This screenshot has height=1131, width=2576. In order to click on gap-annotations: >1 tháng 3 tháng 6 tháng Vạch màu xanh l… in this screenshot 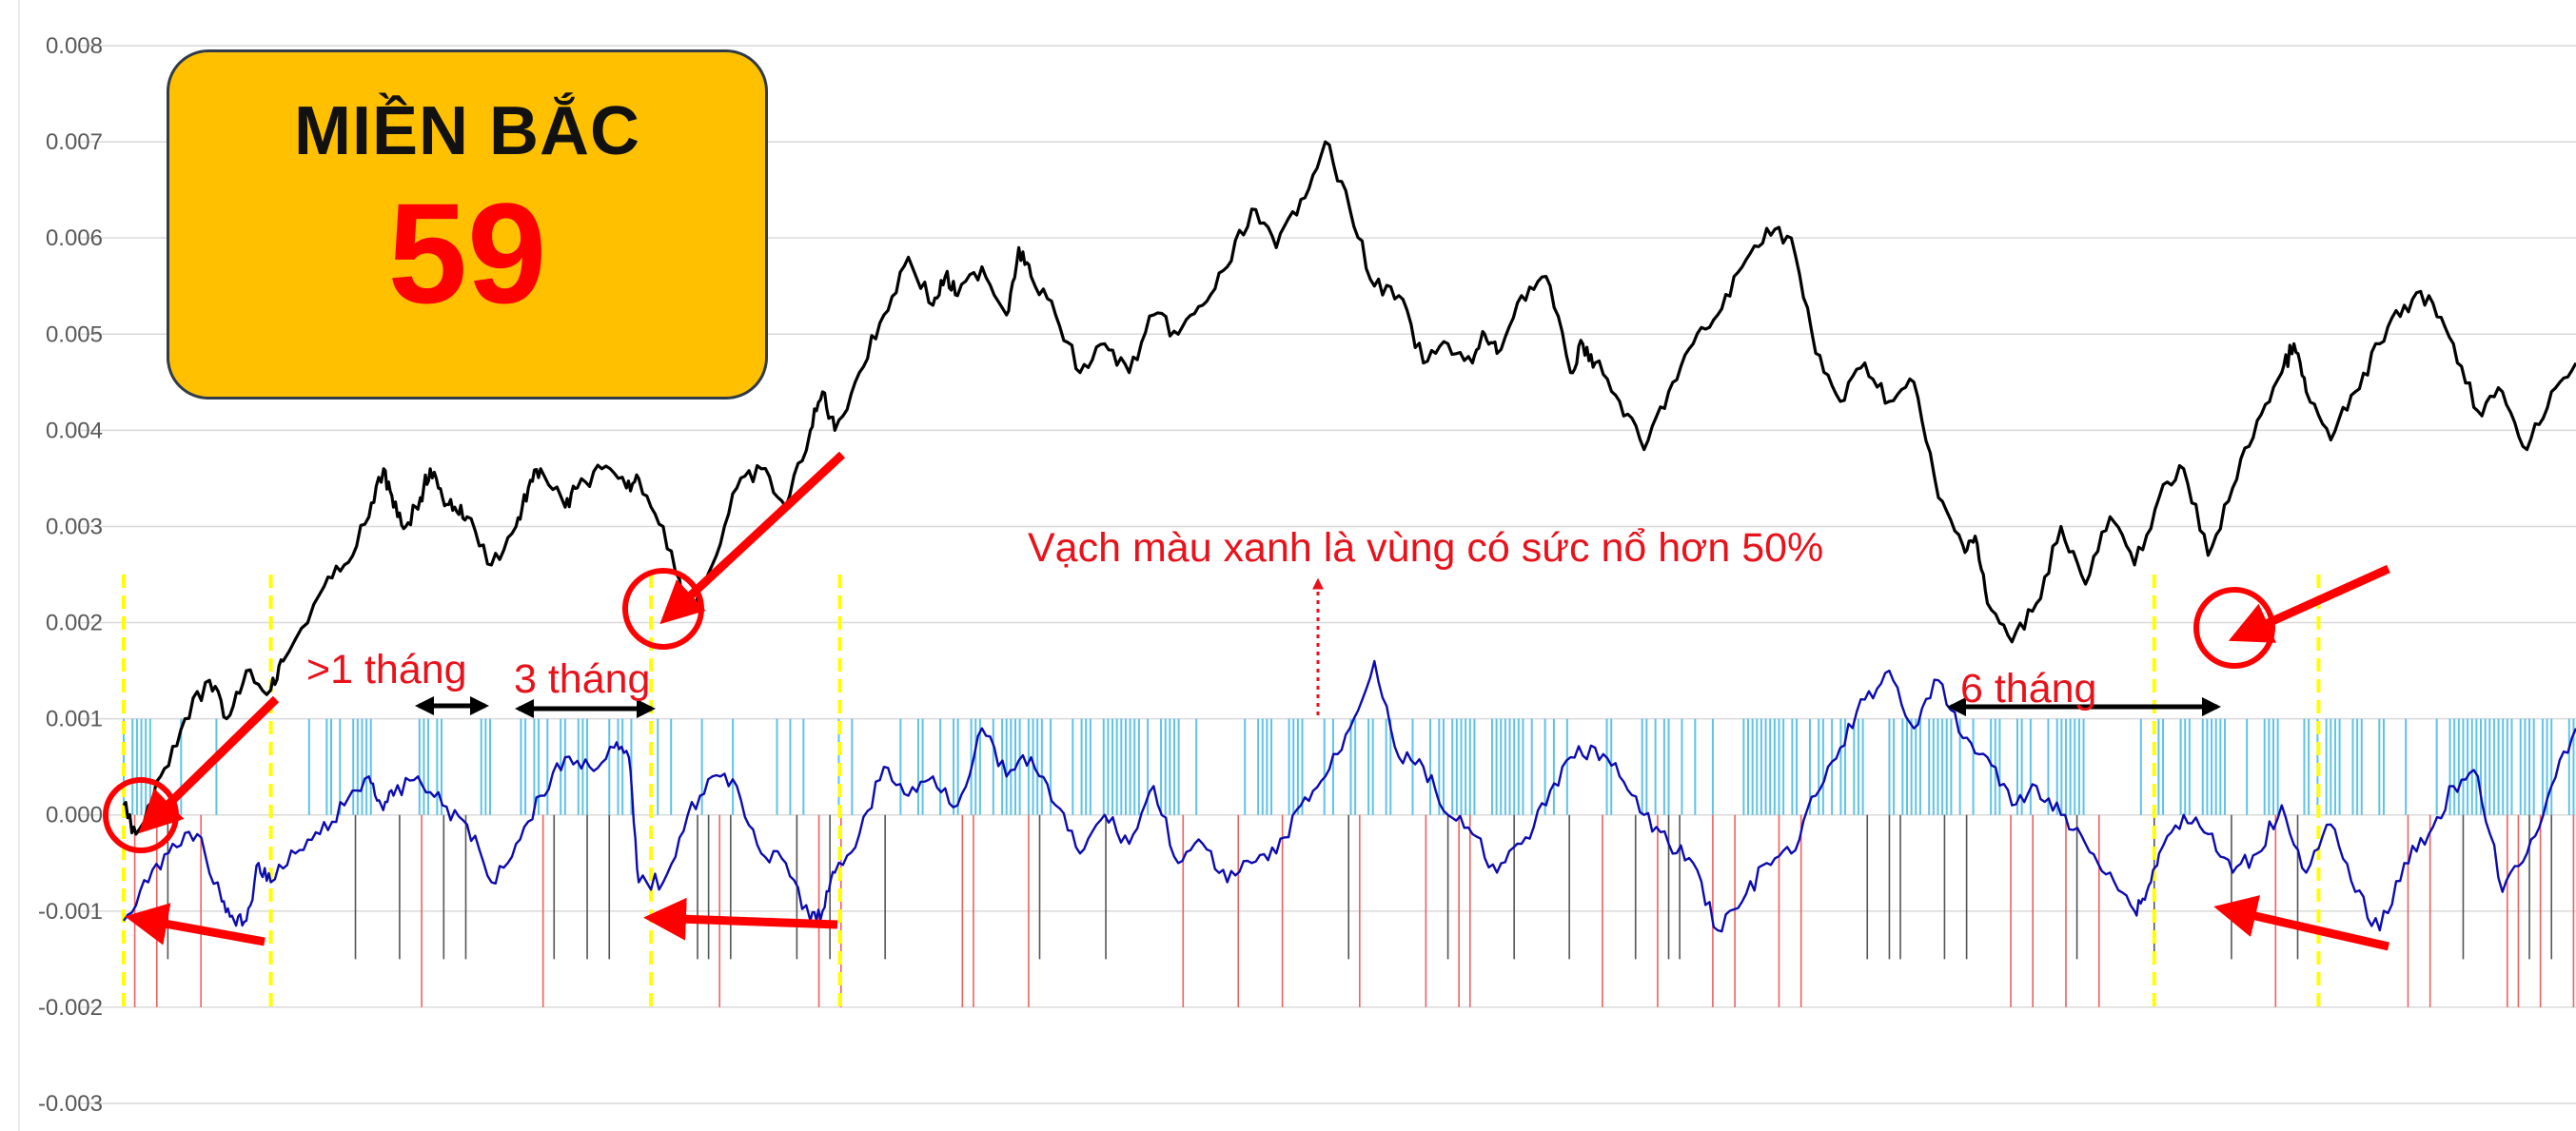, I will do `click(1263, 621)`.